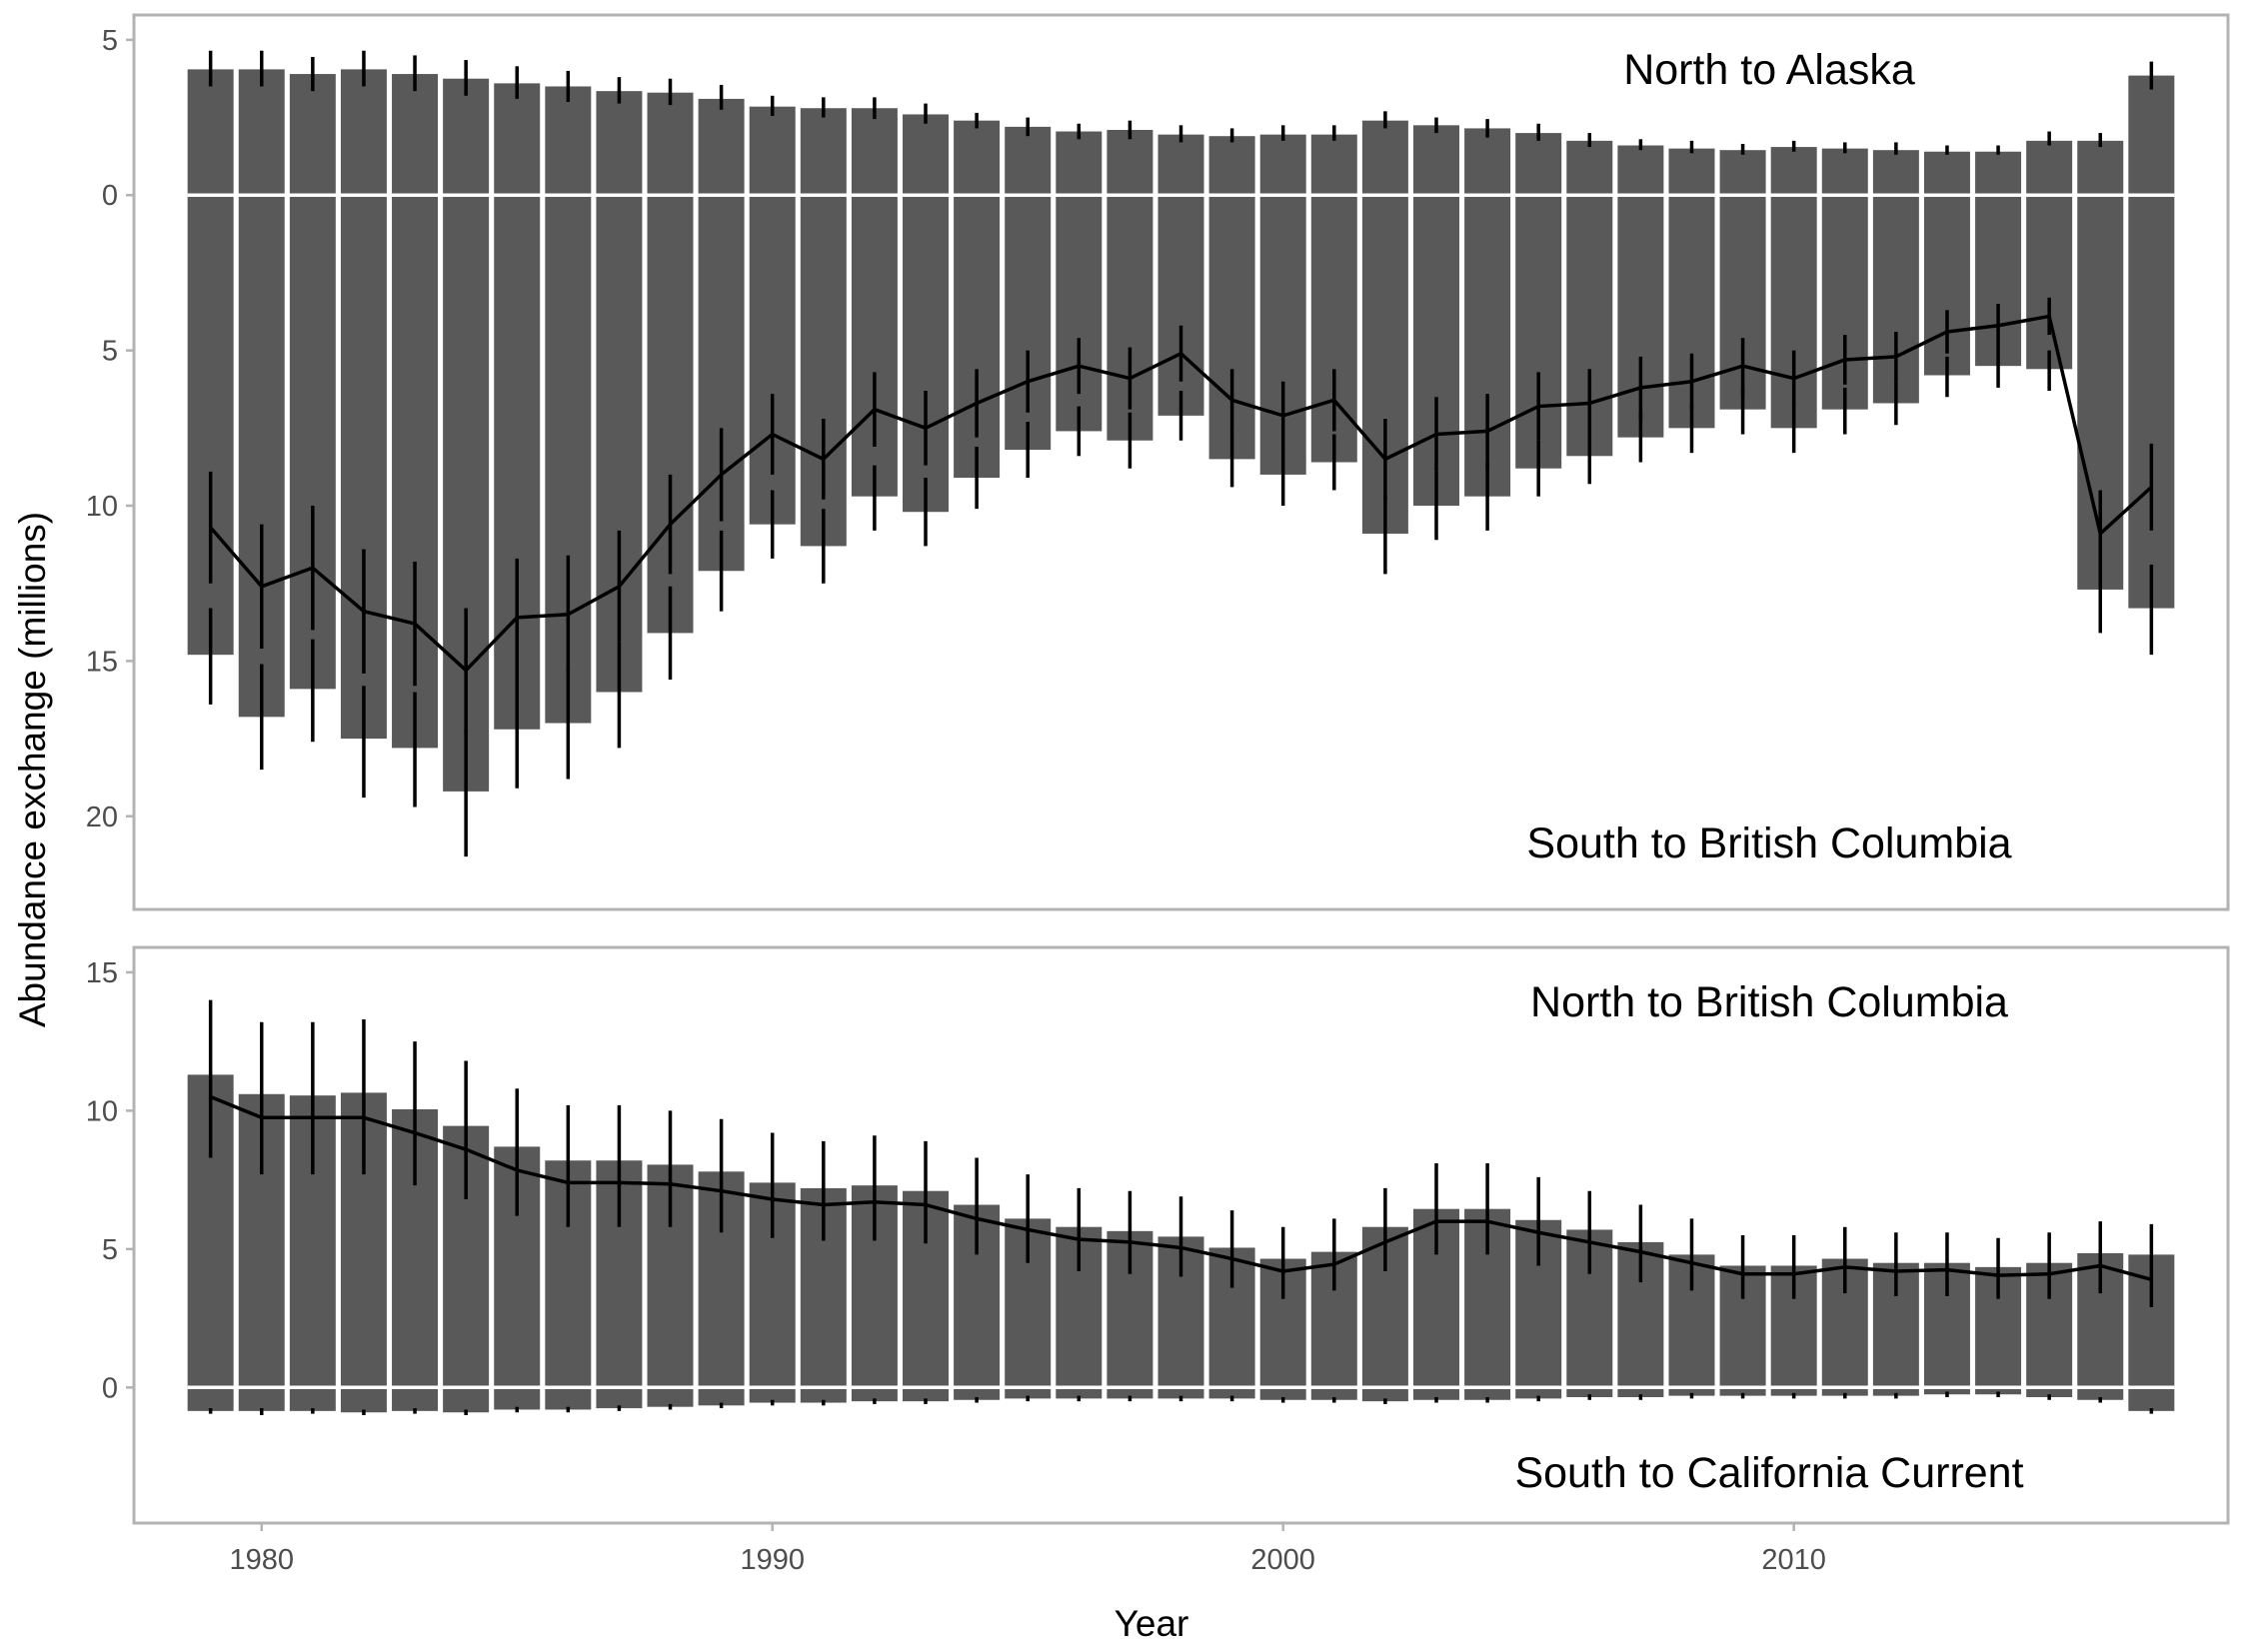 Image resolution: width=2243 pixels, height=1652 pixels. Describe the element at coordinates (1487, 162) in the screenshot. I see `north-bar-2004` at that location.